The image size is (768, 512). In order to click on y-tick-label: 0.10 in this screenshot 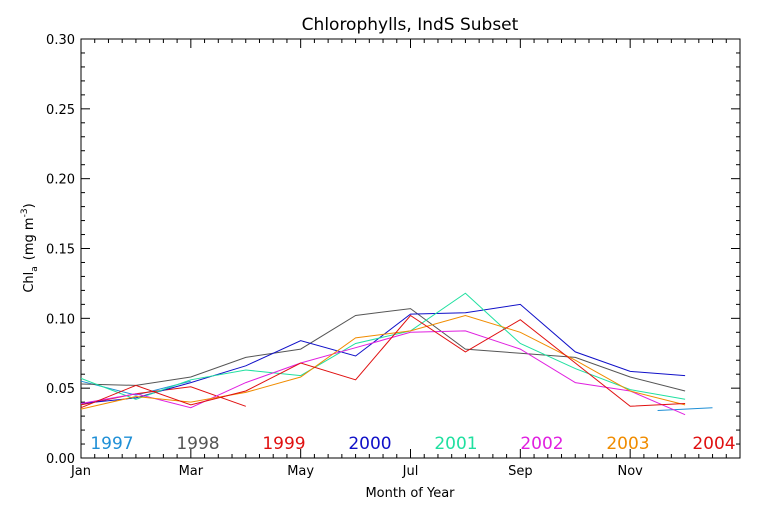, I will do `click(60, 319)`.